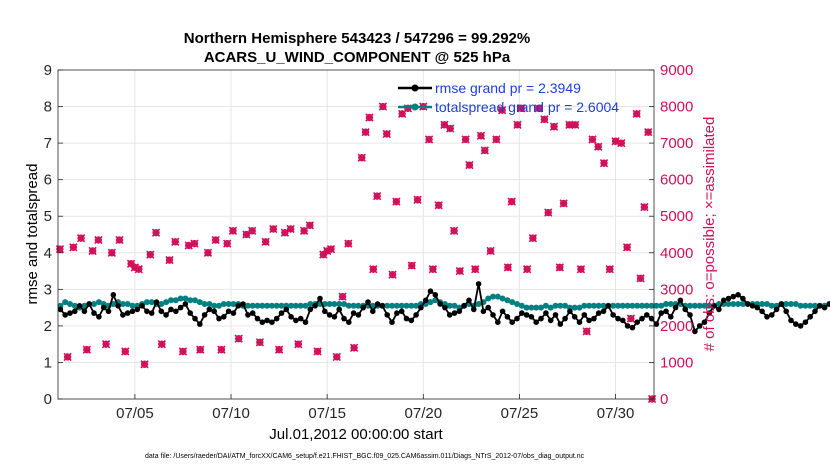 This screenshot has width=830, height=470. I want to click on left-tick-label: 2, so click(48, 326).